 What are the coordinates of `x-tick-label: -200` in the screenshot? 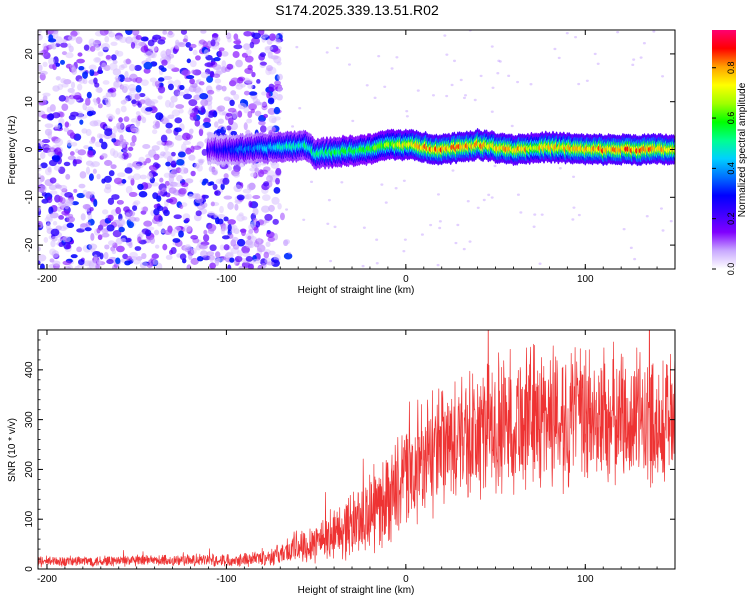 It's located at (47, 279).